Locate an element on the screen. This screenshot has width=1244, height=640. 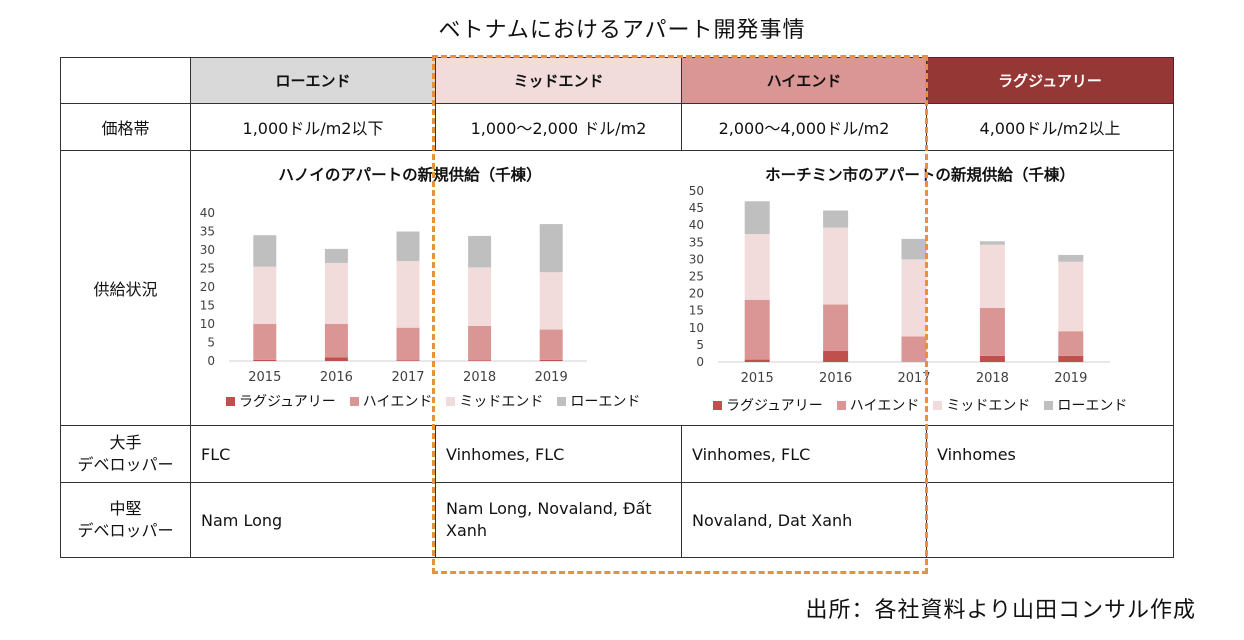
y-tick-label: 5 is located at coordinates (700, 345).